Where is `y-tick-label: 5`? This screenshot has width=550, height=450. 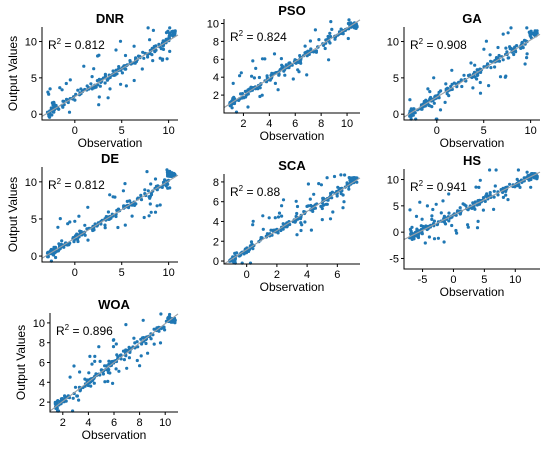 y-tick-label: 5 is located at coordinates (34, 220).